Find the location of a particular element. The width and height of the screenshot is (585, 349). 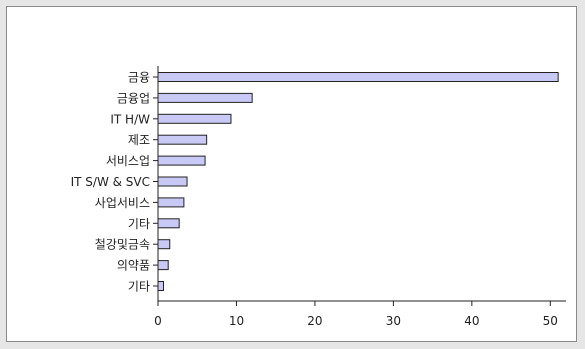

y-tick-label: IT S/W & SVC is located at coordinates (110, 182).